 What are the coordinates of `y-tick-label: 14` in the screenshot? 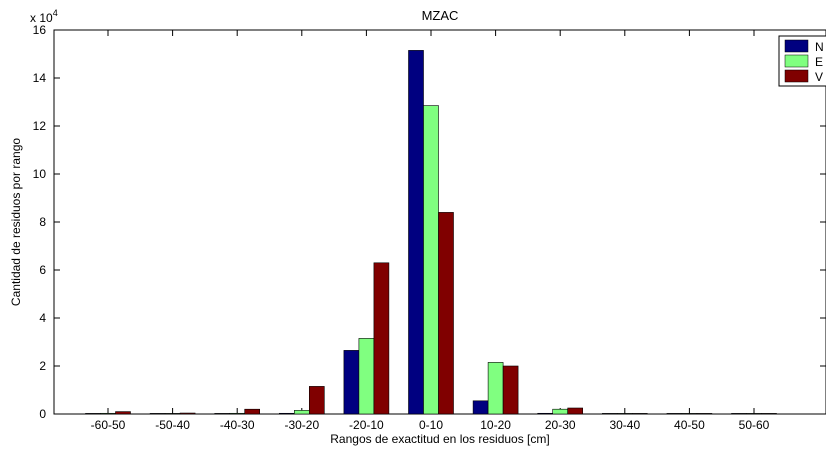 It's located at (40, 78).